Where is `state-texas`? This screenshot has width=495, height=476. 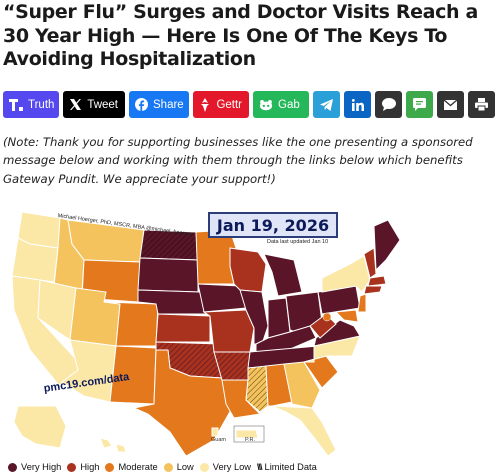
state-texas is located at coordinates (182, 403).